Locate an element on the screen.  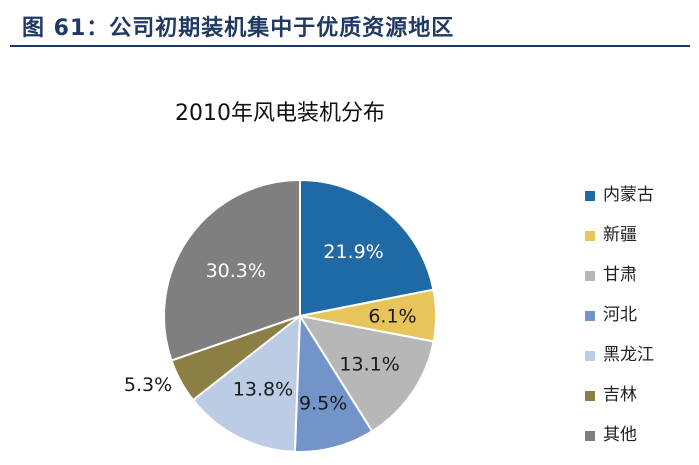
pie-slice-label-1: 21.9% is located at coordinates (353, 252).